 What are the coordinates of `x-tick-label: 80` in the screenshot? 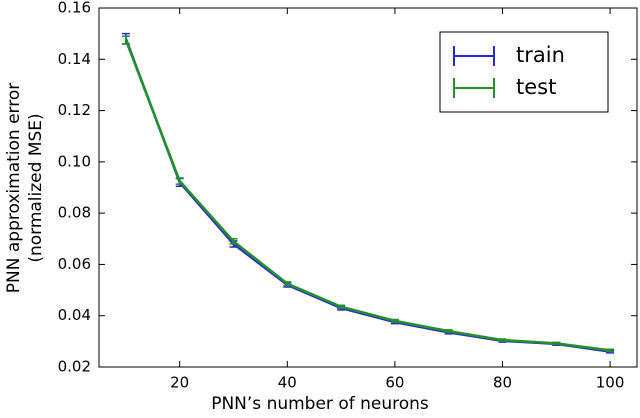 It's located at (502, 383).